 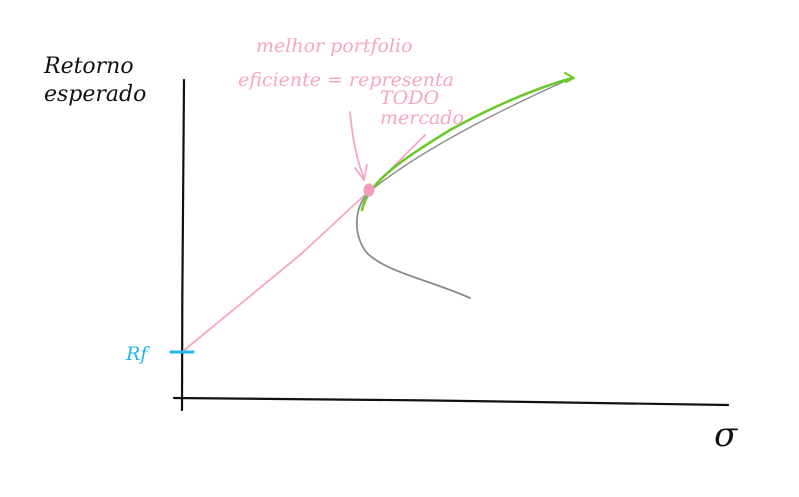 What do you see at coordinates (451, 401) in the screenshot?
I see `x-axis` at bounding box center [451, 401].